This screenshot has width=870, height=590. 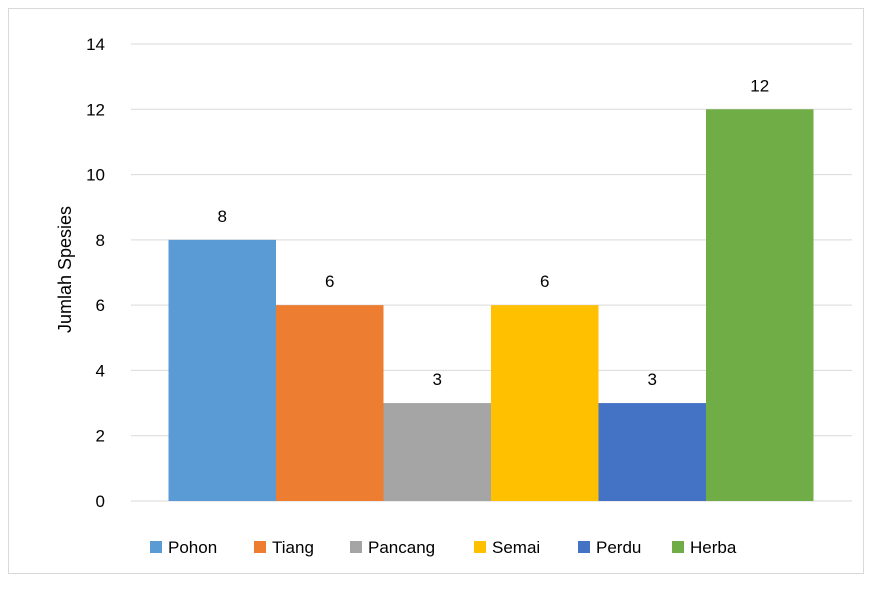 I want to click on legend: Pohon Tiang Pancang Semai Perdu Herba, so click(x=443, y=547).